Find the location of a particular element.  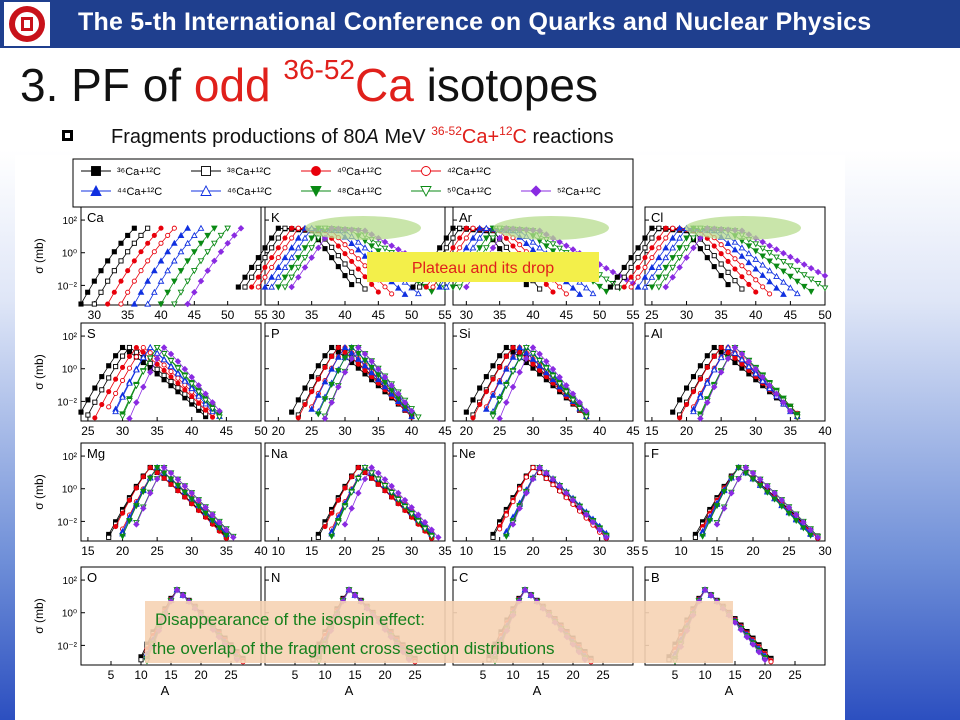

x-tick-label: 30 is located at coordinates (687, 315).